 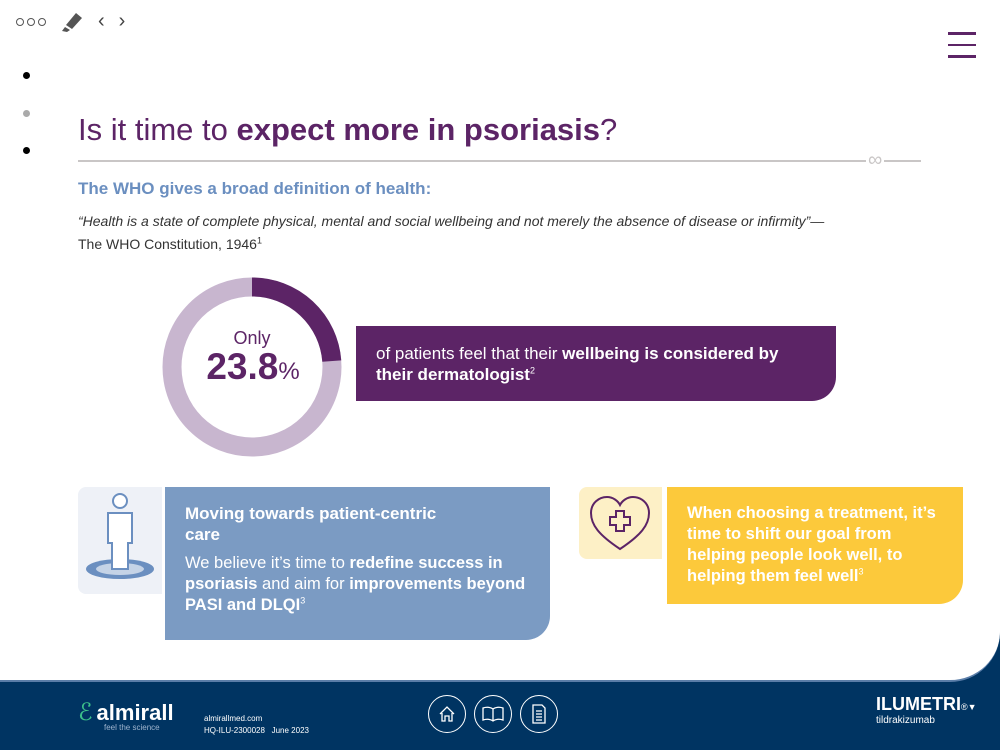 I want to click on page-title: Is it time to expect more in psoriasis?, so click(x=348, y=129).